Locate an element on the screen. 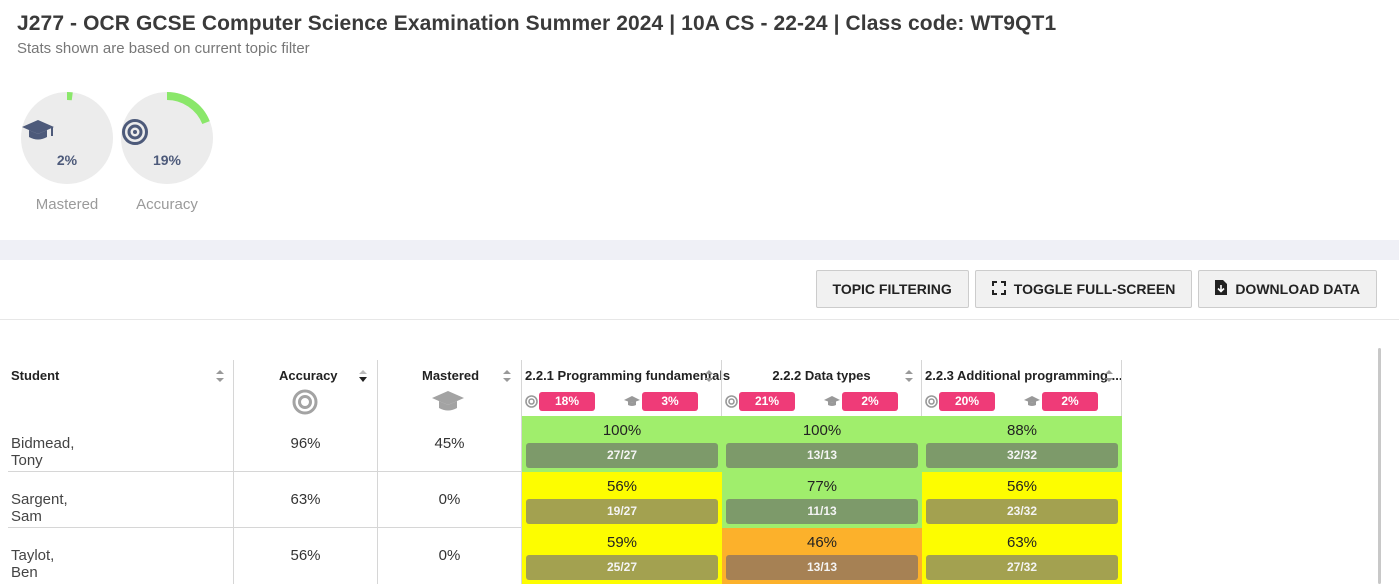 Image resolution: width=1399 pixels, height=584 pixels. topic-column-header: 2.2.3 Additional programming ... 20% 2% is located at coordinates (1022, 388).